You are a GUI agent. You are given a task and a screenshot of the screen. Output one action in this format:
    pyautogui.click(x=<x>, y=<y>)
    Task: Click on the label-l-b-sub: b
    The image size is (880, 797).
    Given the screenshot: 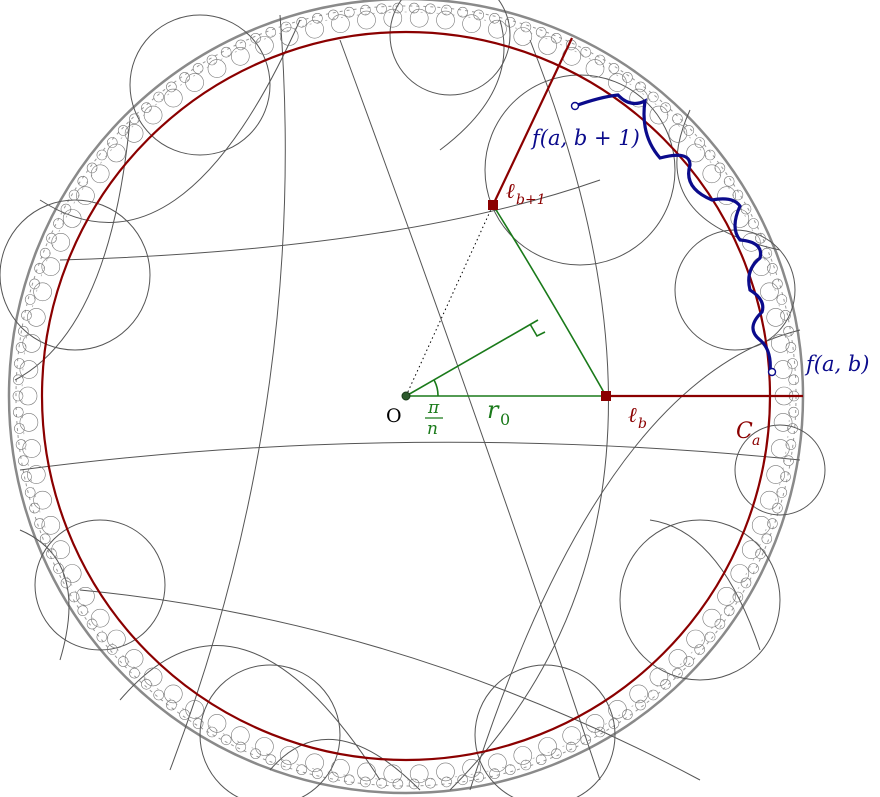 What is the action you would take?
    pyautogui.click(x=642, y=424)
    